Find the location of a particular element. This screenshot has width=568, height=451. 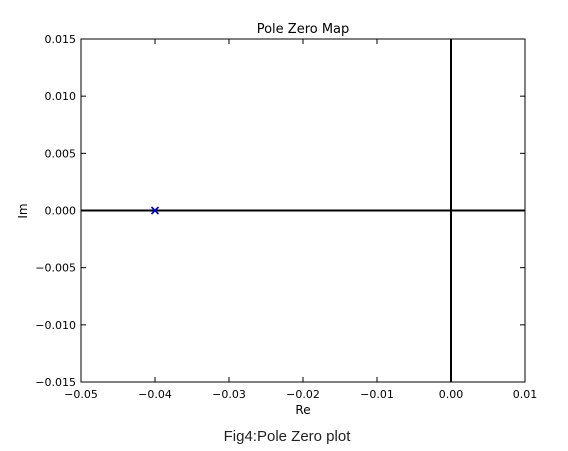

x-tick-label: 0.00 is located at coordinates (451, 394).